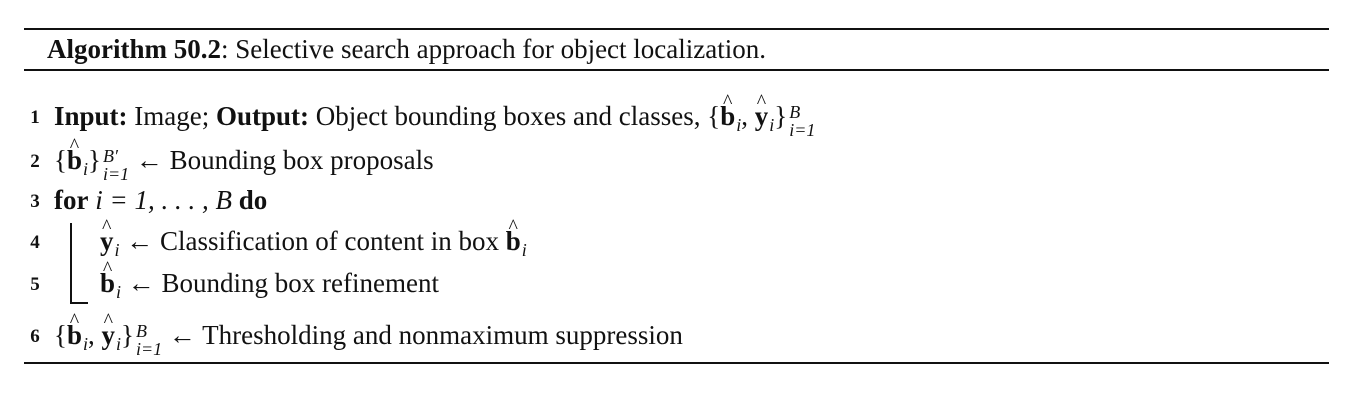  I want to click on caption-rule, so click(676, 70).